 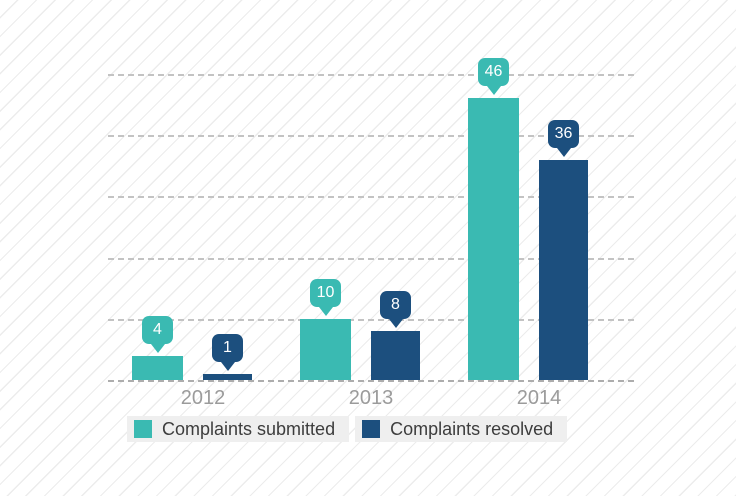 What do you see at coordinates (227, 348) in the screenshot?
I see `data-label-value: 1` at bounding box center [227, 348].